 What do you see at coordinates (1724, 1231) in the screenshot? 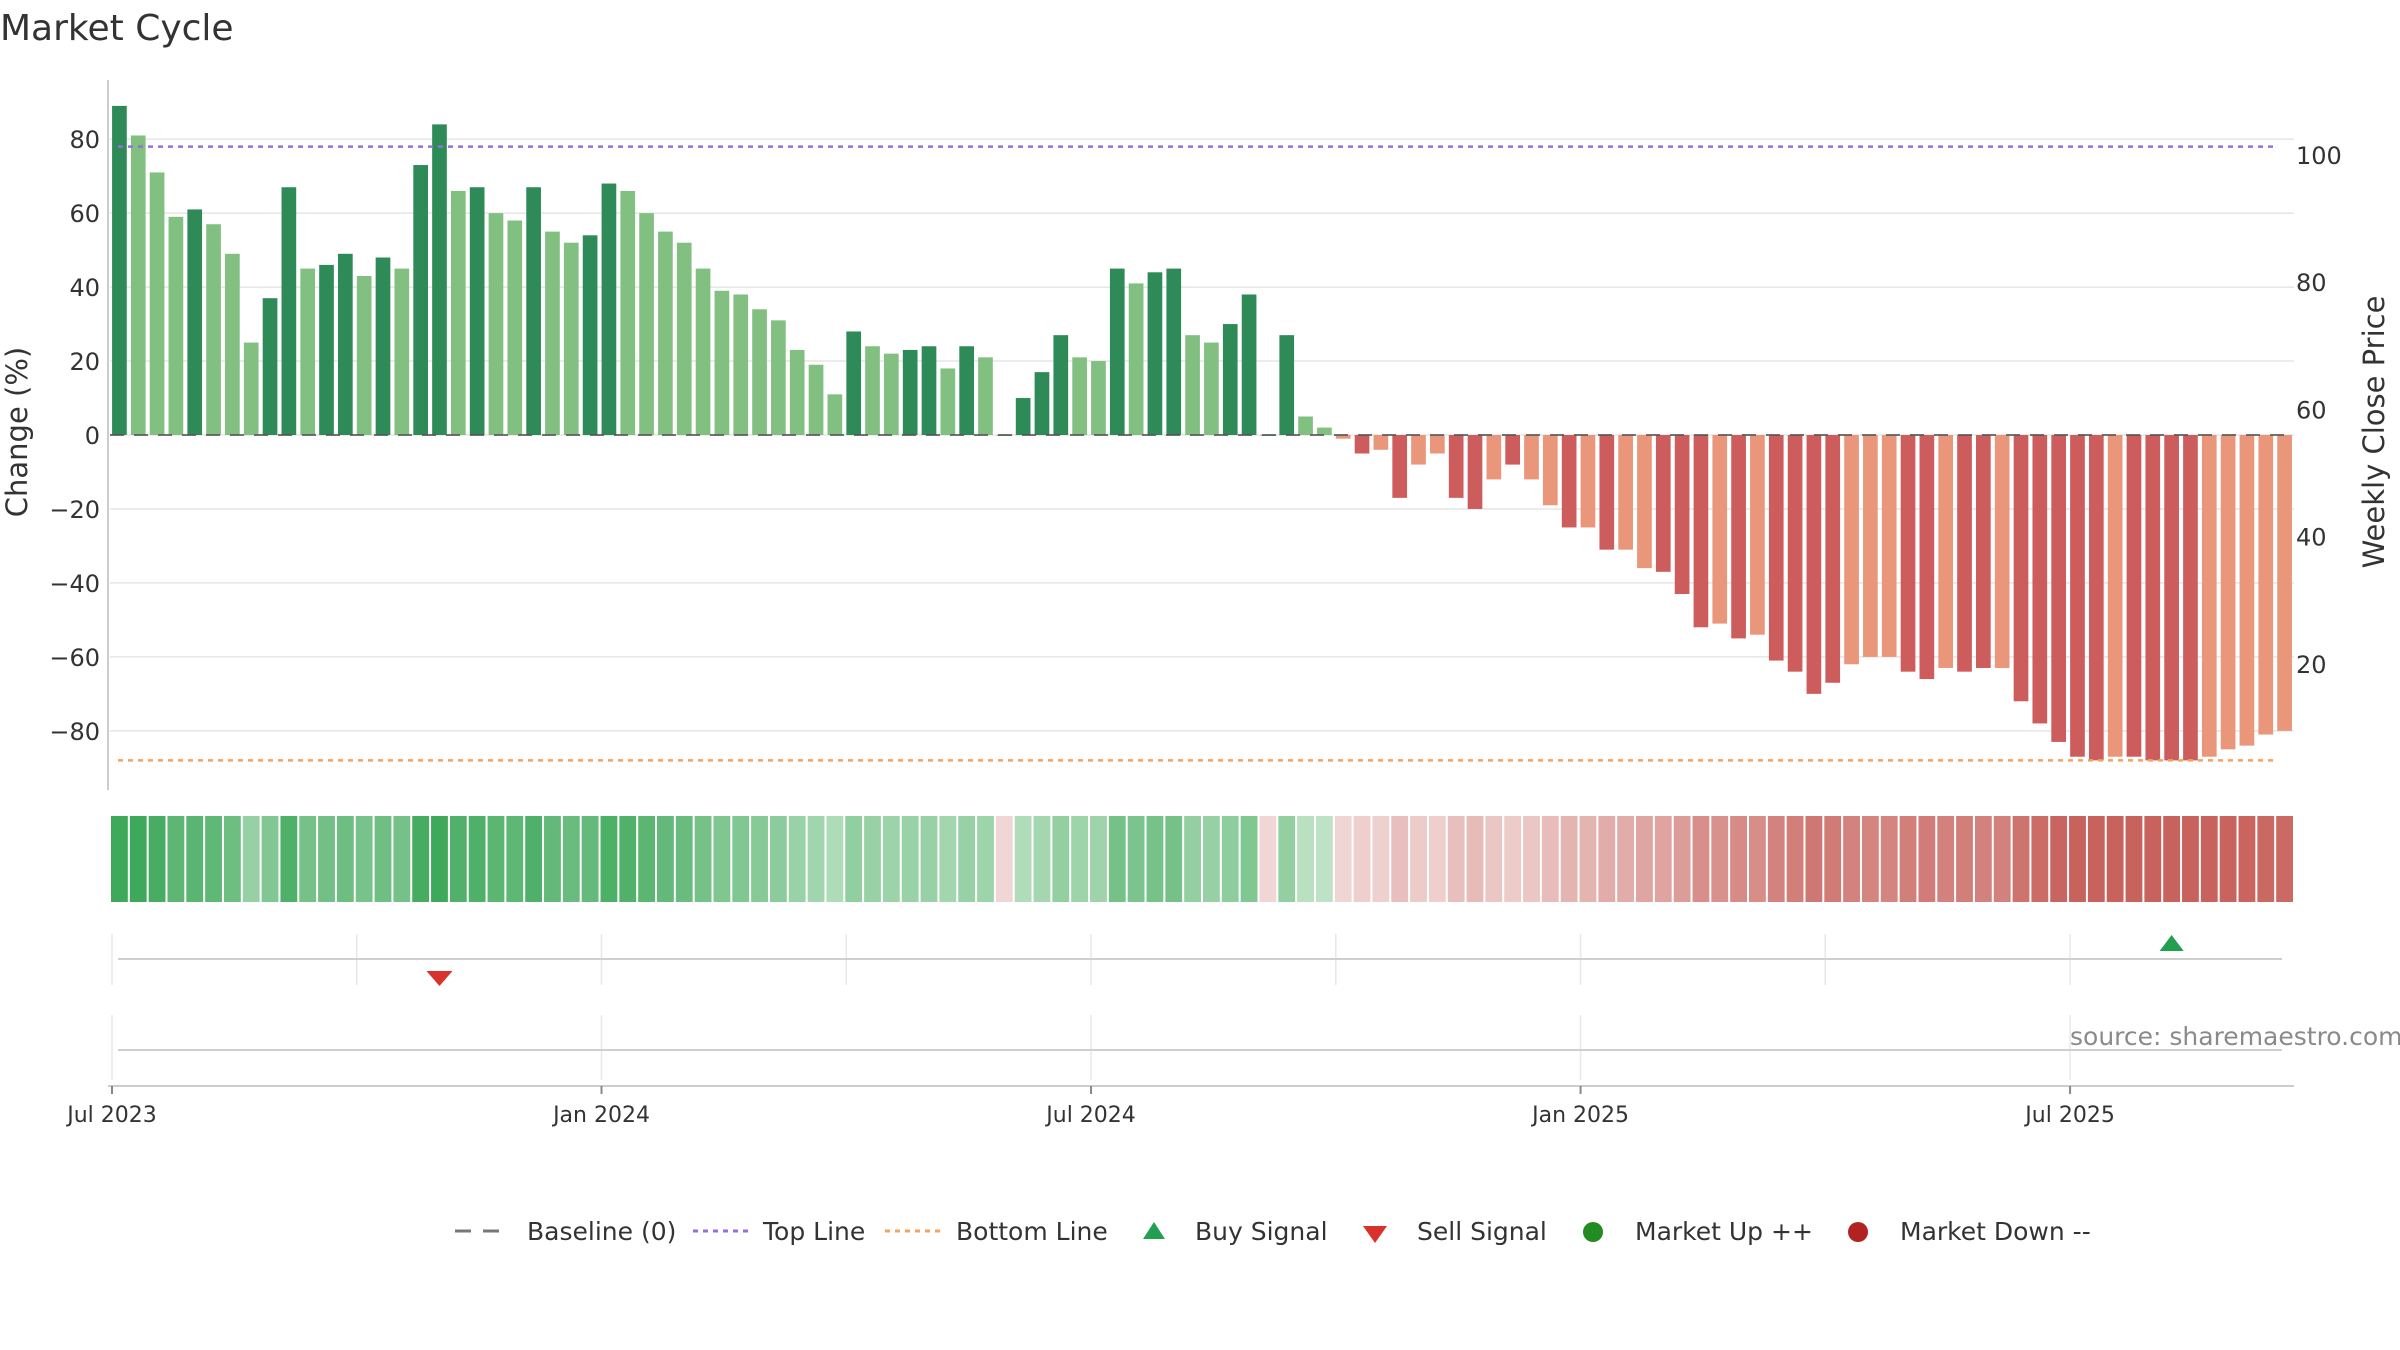
I see `legend-market-up-label: Market Up ++` at bounding box center [1724, 1231].